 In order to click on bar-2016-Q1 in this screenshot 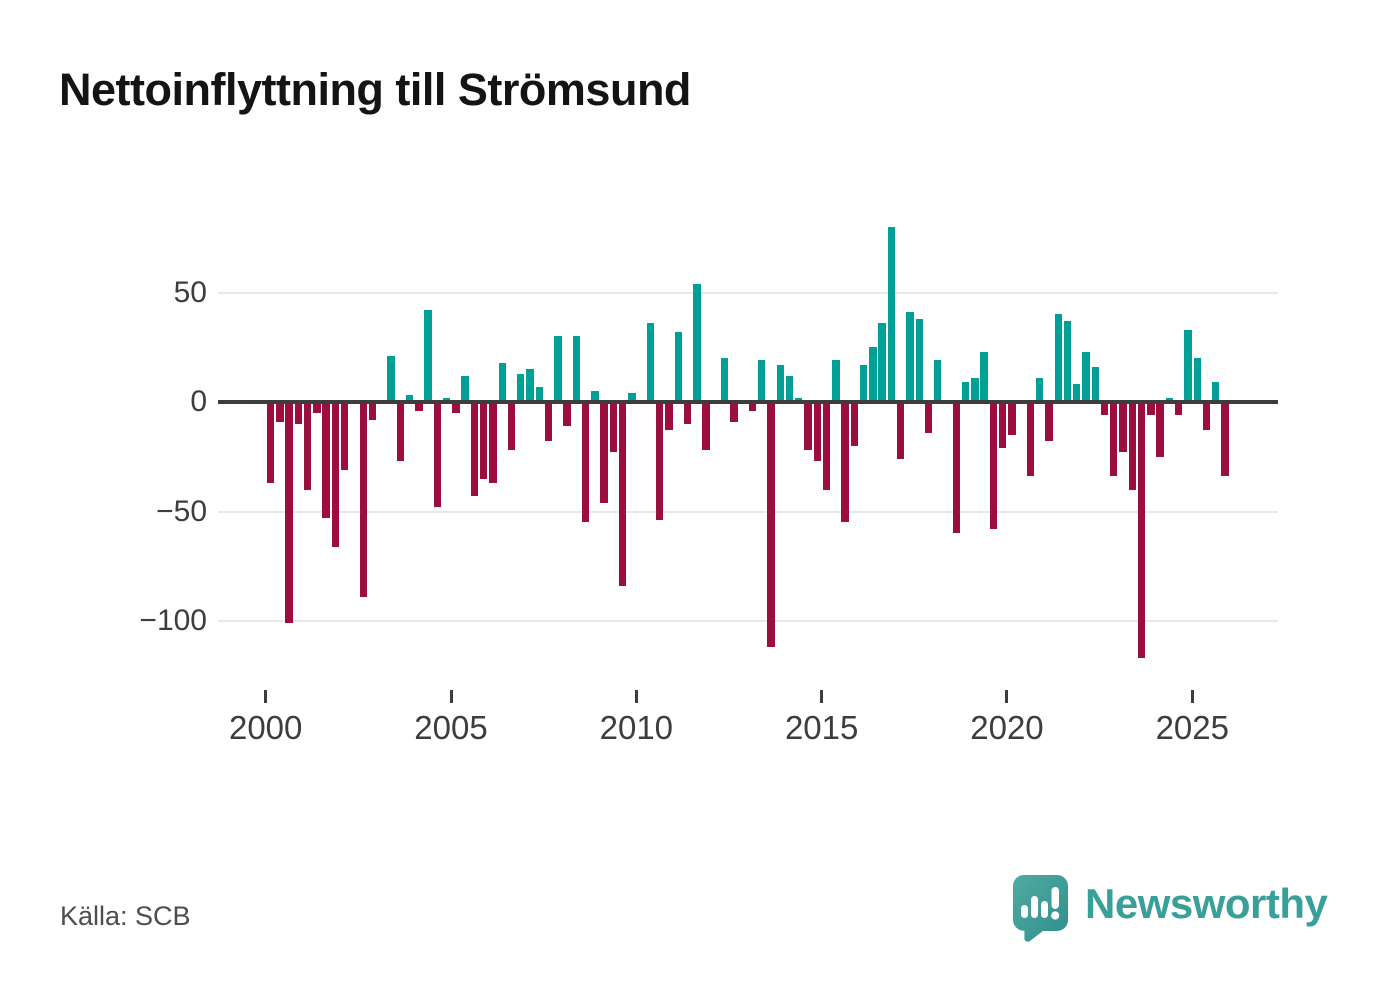, I will do `click(863, 383)`.